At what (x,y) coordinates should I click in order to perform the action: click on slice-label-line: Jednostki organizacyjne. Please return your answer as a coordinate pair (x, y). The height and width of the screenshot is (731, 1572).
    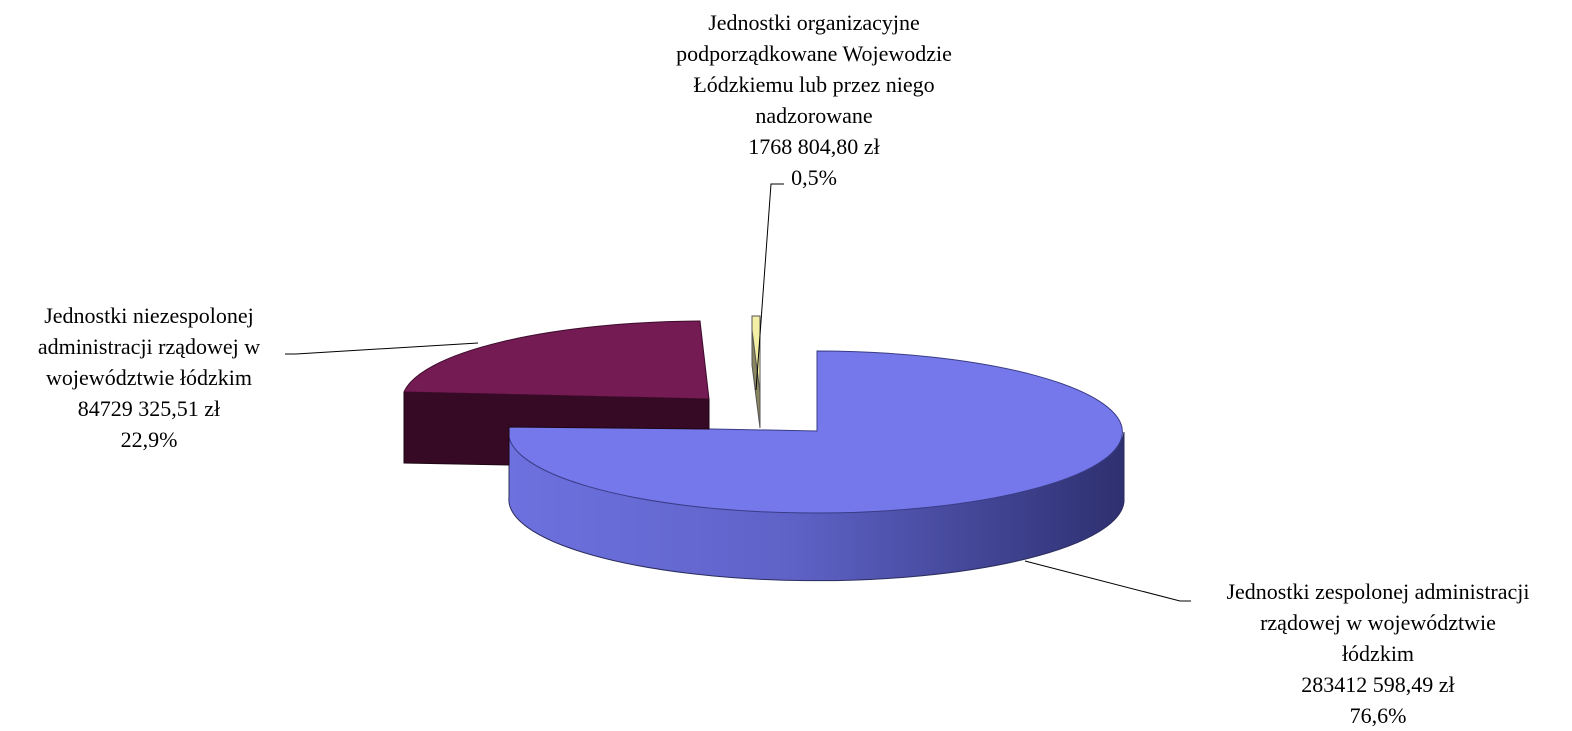
    Looking at the image, I should click on (814, 22).